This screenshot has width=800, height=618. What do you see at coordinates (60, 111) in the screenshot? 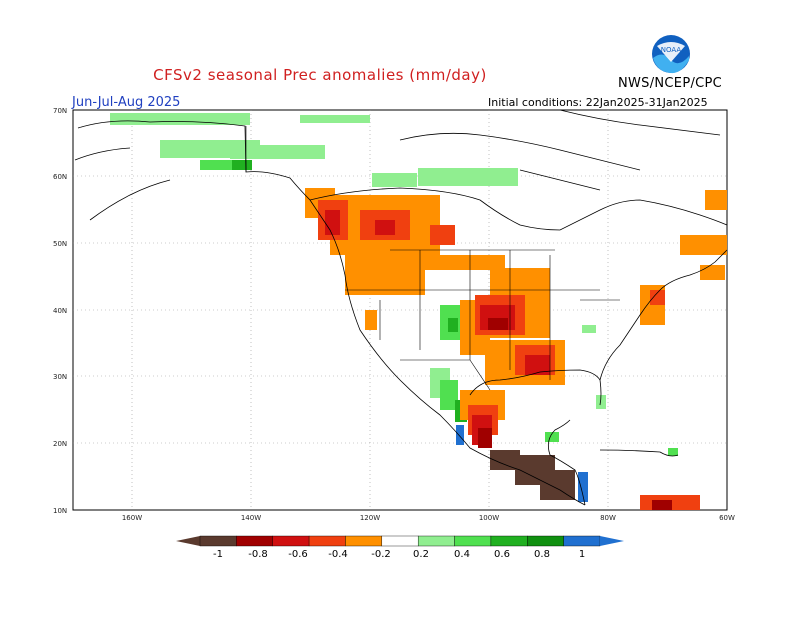
I see `lat-label: 70N` at bounding box center [60, 111].